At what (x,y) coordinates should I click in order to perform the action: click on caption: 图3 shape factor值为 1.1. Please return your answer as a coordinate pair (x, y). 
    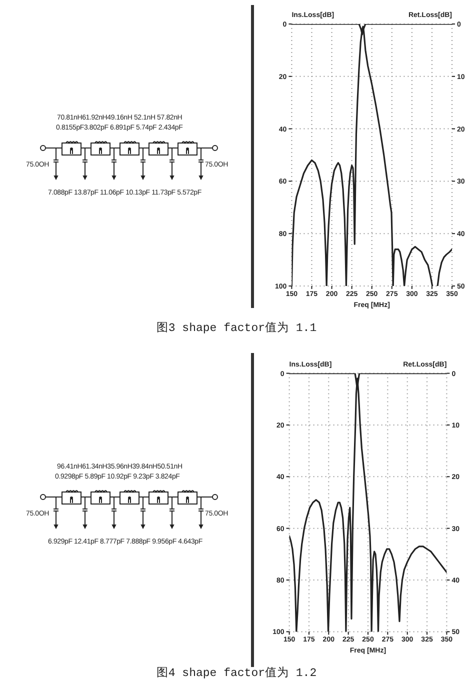
    Looking at the image, I should click on (236, 329).